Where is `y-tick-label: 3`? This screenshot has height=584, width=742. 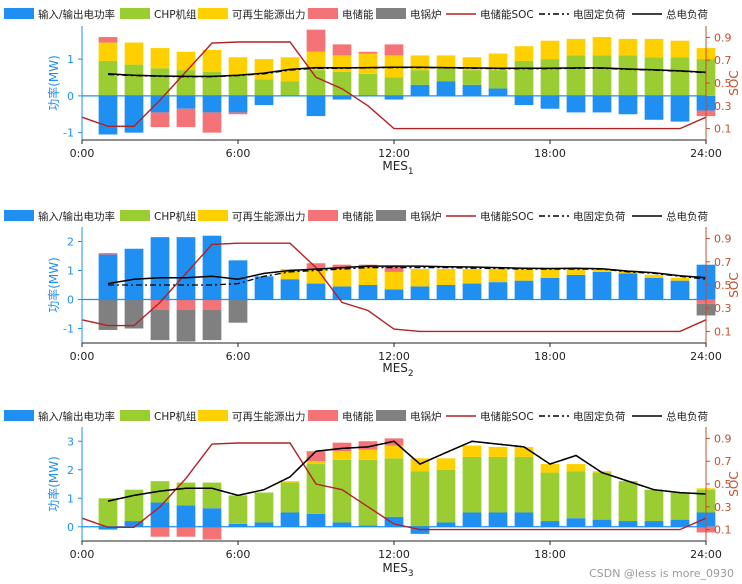
y-tick-label: 3 is located at coordinates (70, 441).